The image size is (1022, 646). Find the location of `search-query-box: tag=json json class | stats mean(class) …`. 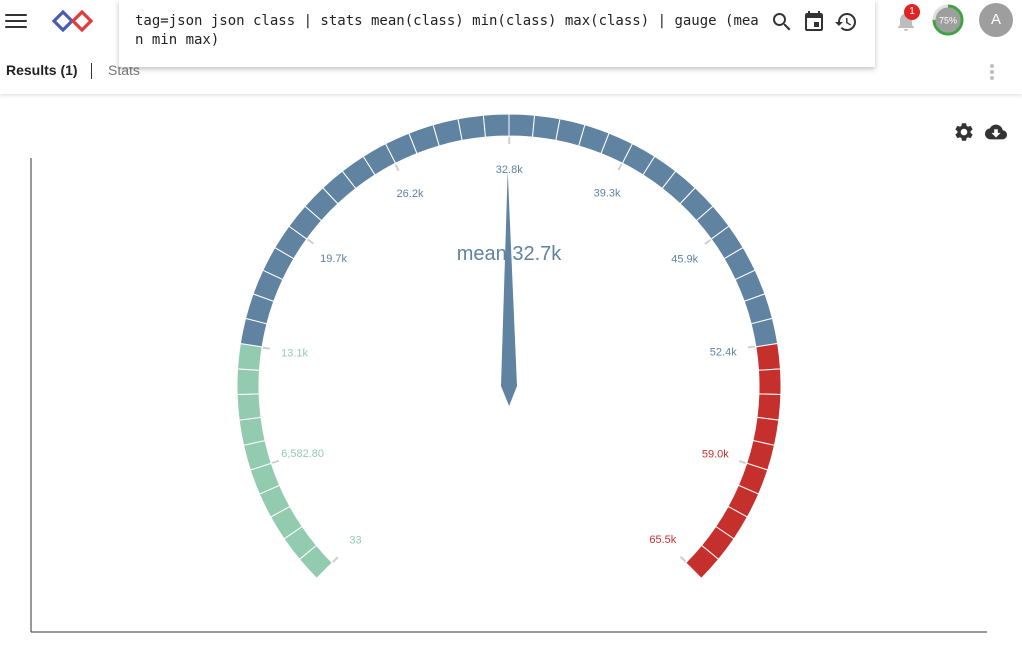

search-query-box: tag=json json class | stats mean(class) … is located at coordinates (497, 33).